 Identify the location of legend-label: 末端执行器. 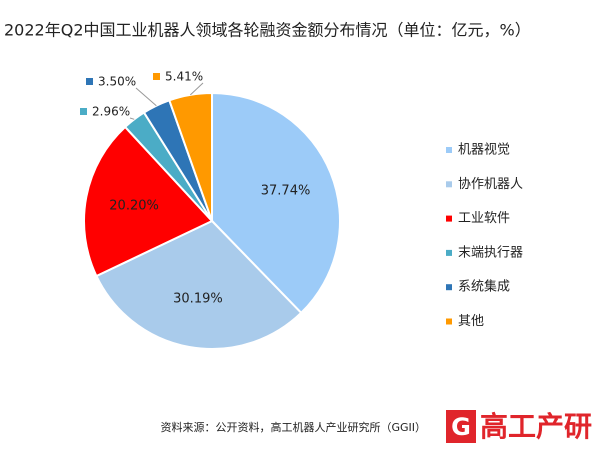
(490, 252).